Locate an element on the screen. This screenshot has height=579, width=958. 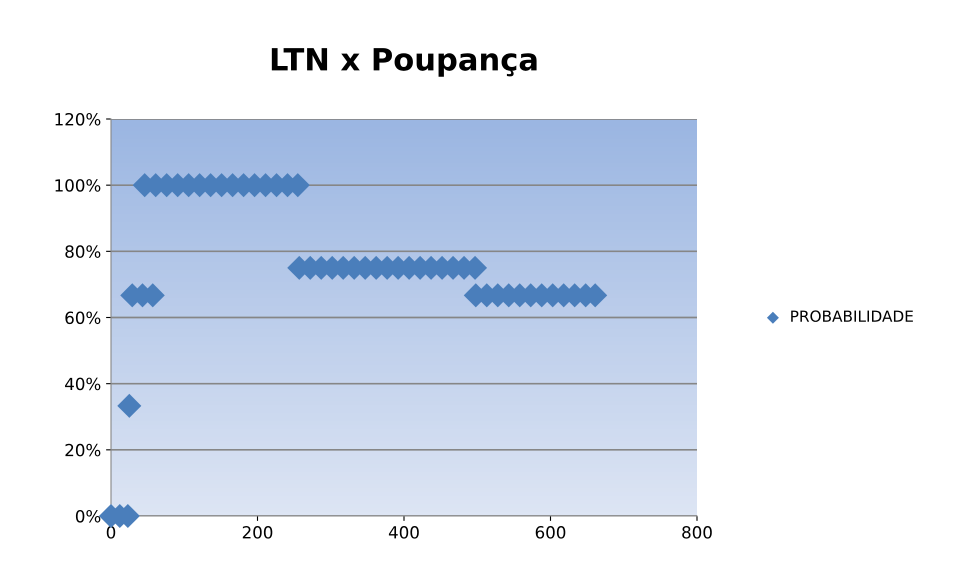
chart-title: LTN x Poupança is located at coordinates (404, 62).